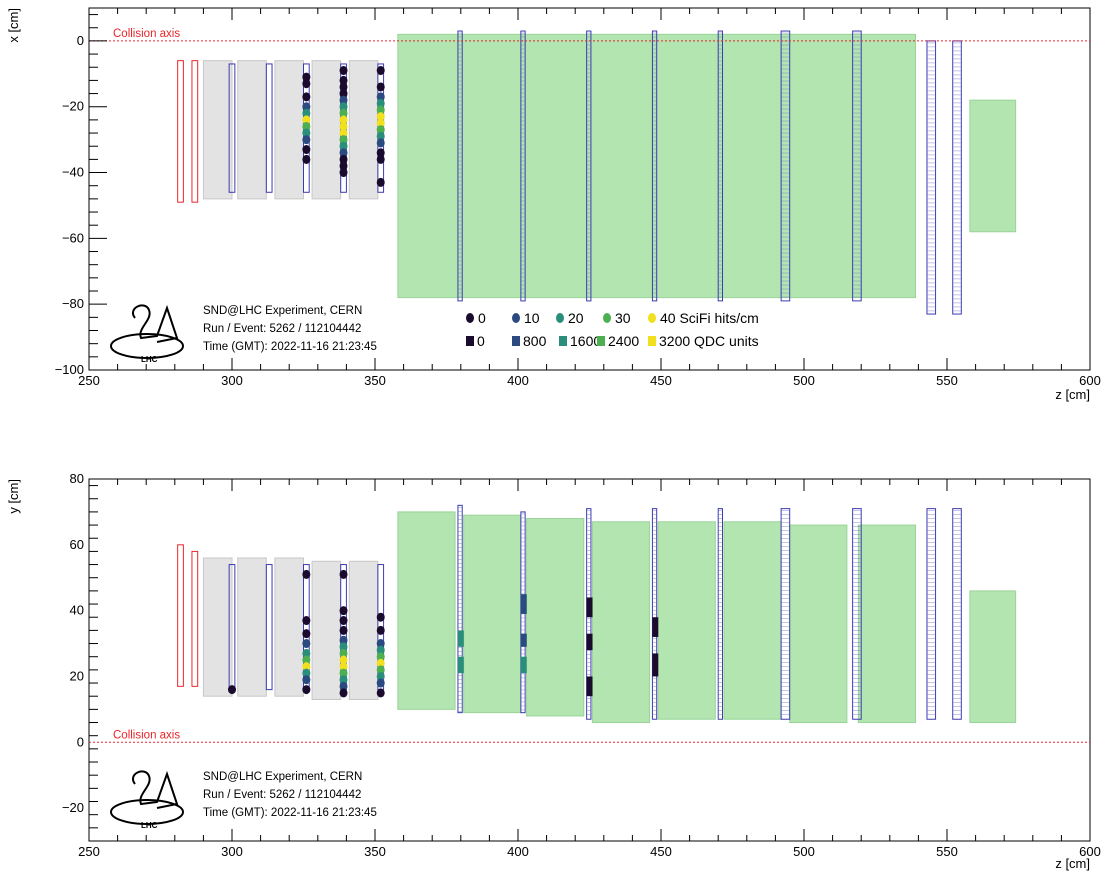  Describe the element at coordinates (77, 675) in the screenshot. I see `y-tick-label: 20` at that location.